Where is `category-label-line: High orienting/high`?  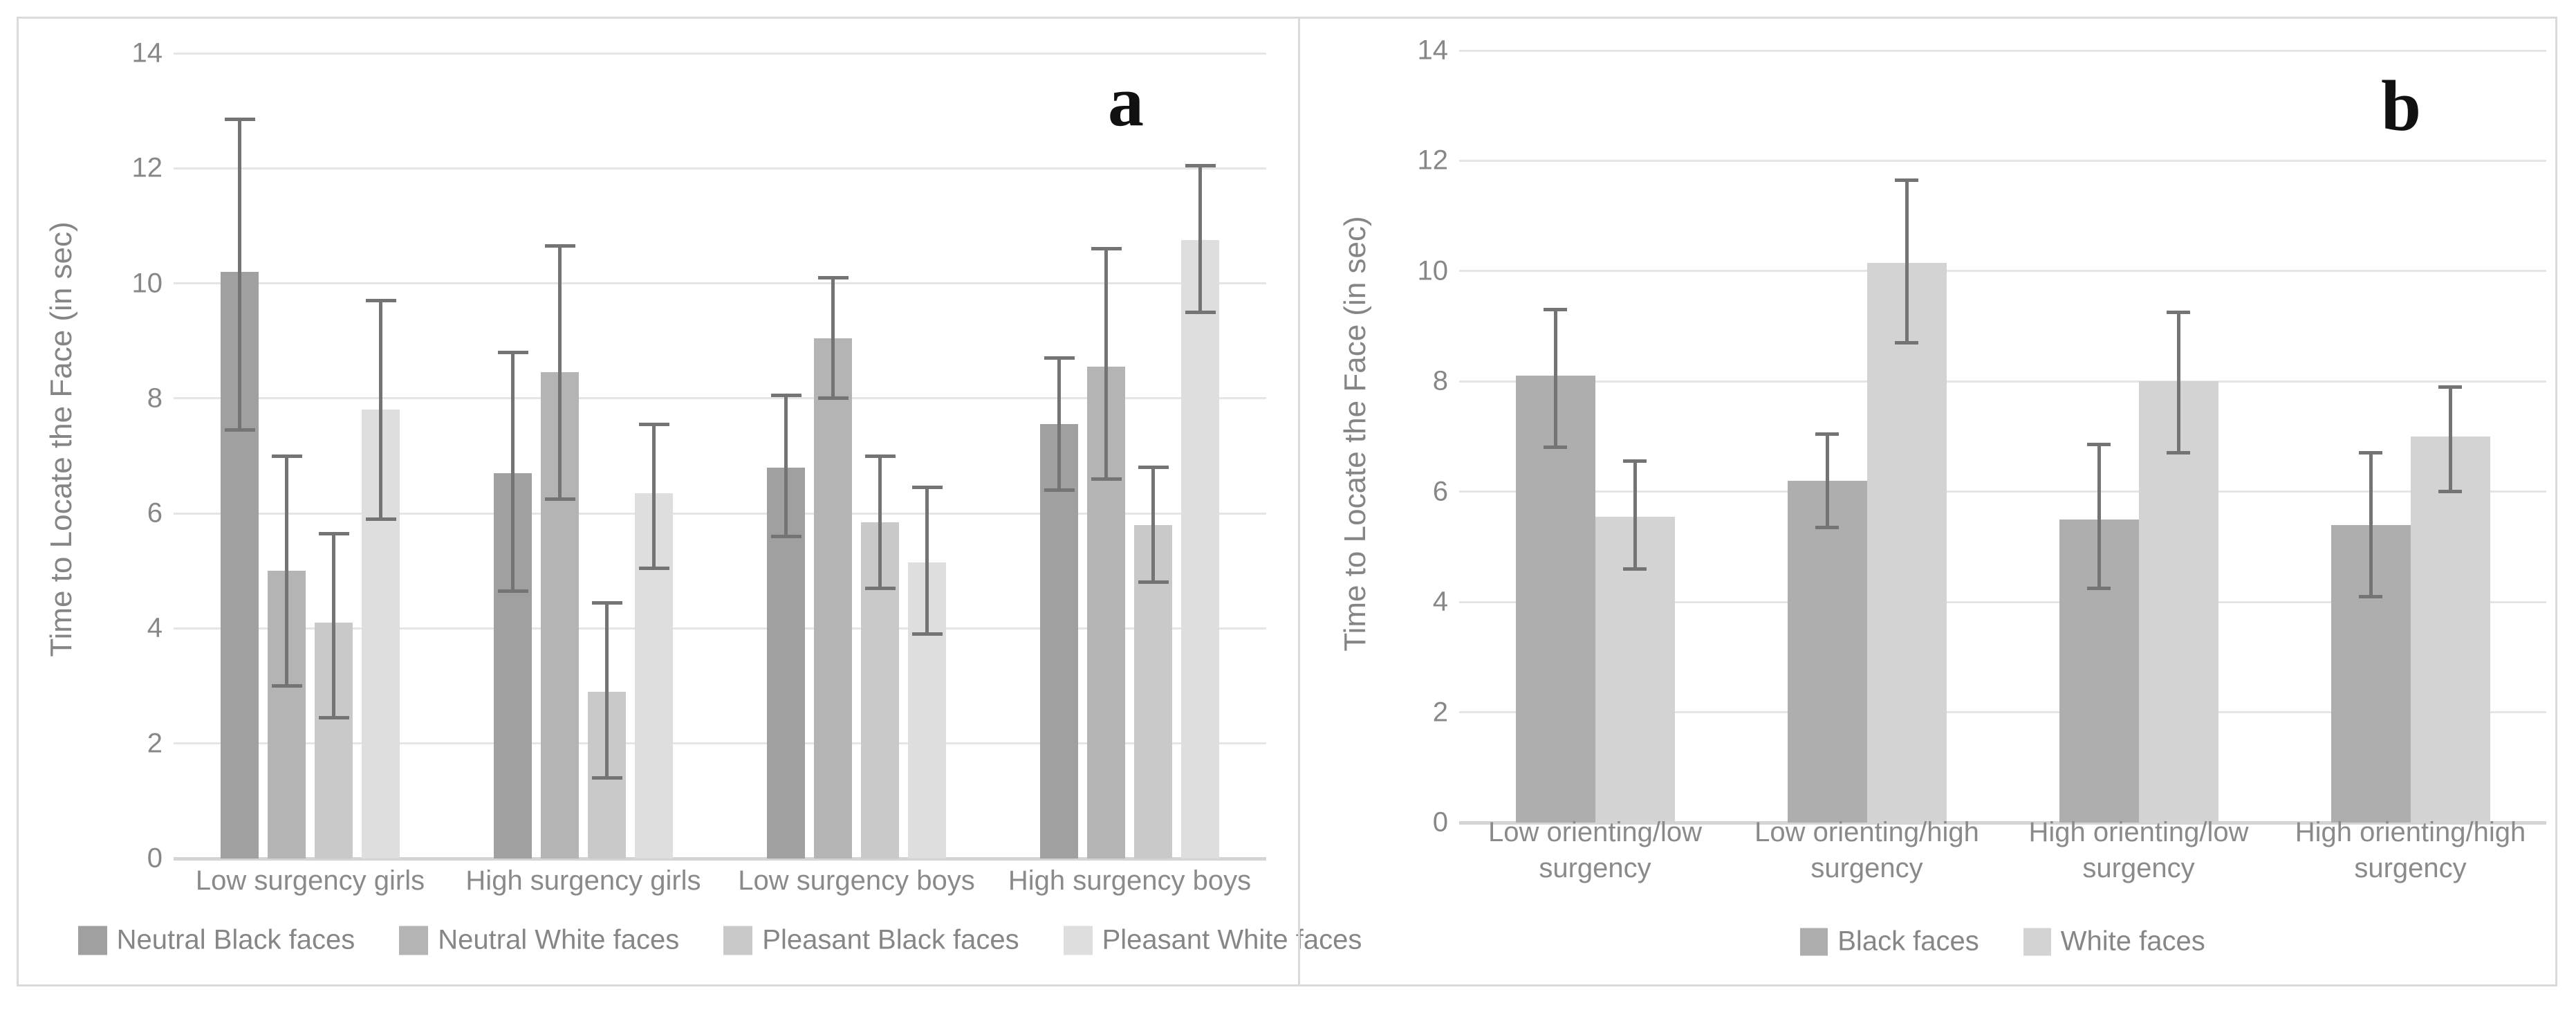 category-label-line: High orienting/high is located at coordinates (2411, 832).